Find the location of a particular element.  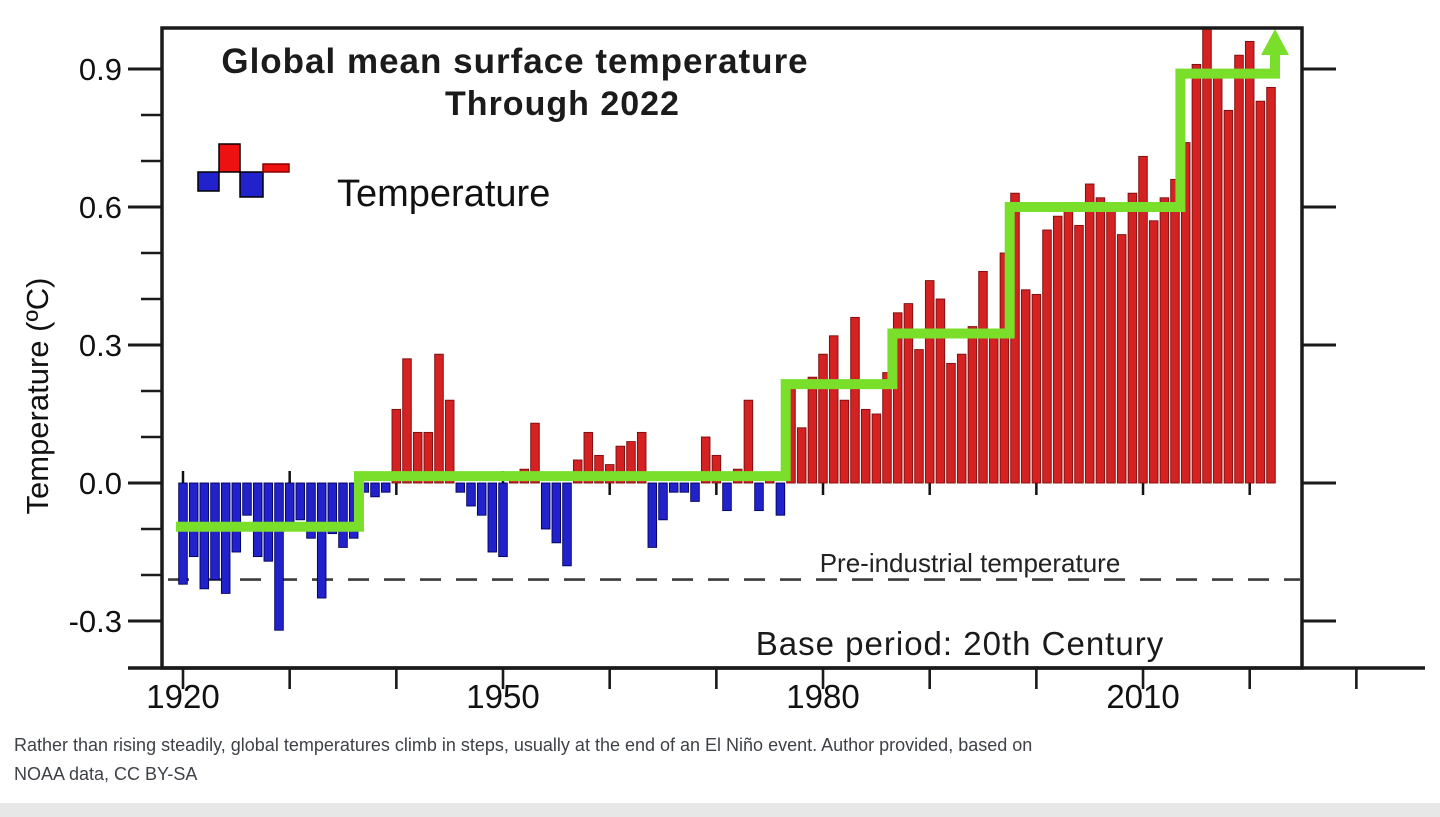

y-axis-title: Temperature (ºC) is located at coordinates (37, 396).